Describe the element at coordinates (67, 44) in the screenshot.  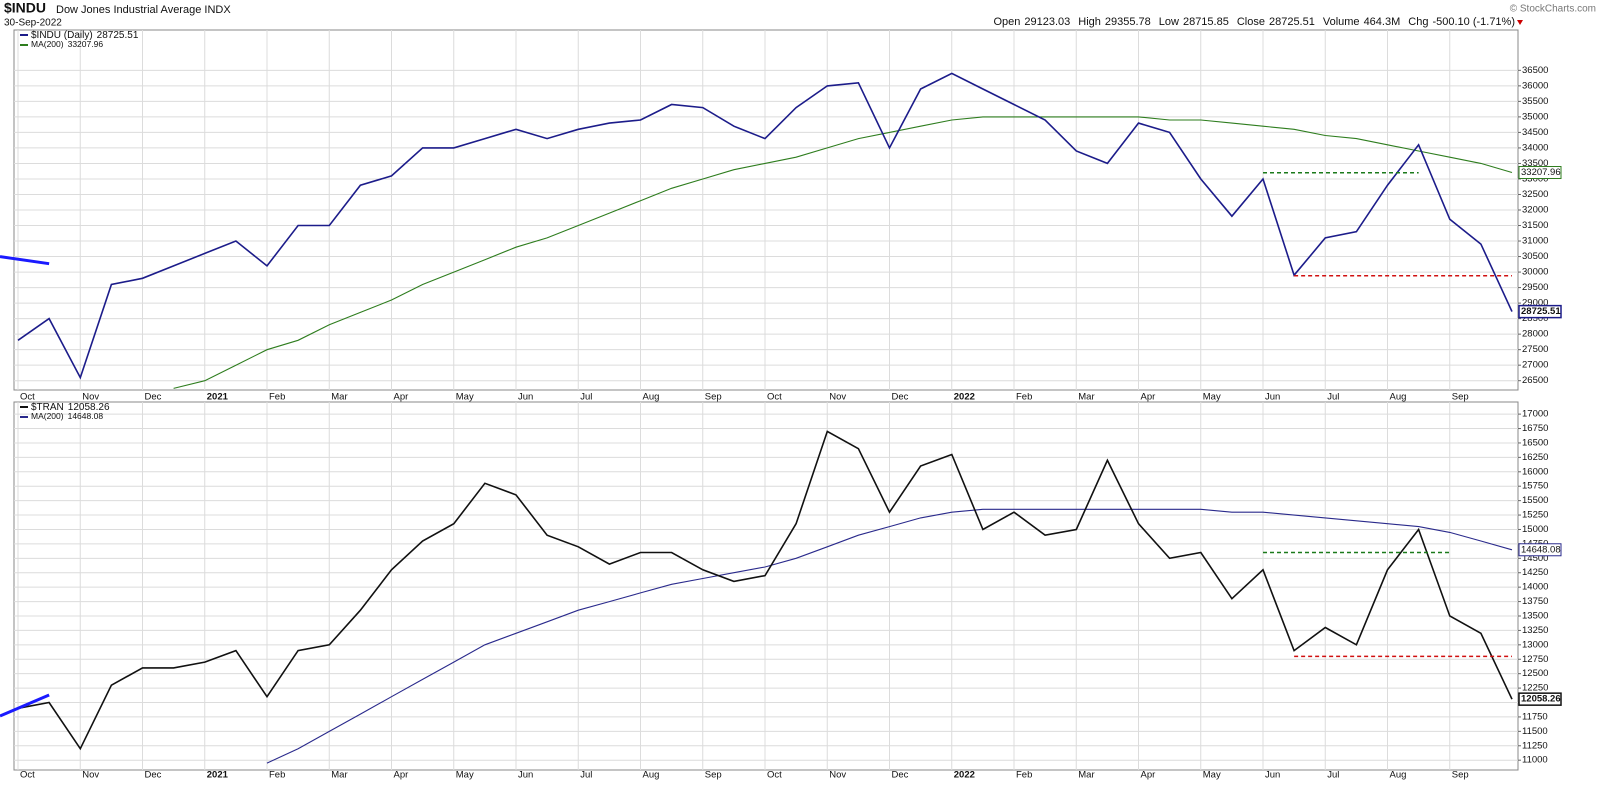
I see `legend-entry: MA(200) 33207.96` at that location.